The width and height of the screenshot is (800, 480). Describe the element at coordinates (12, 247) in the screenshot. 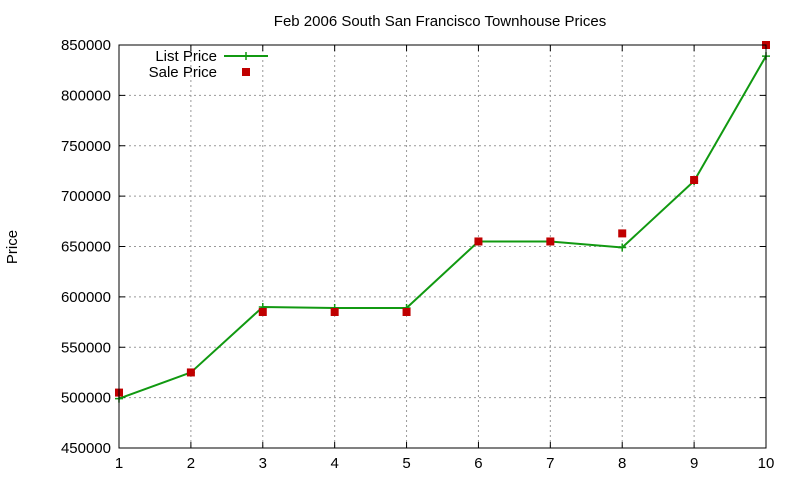

I see `y-axis-label: Price` at that location.